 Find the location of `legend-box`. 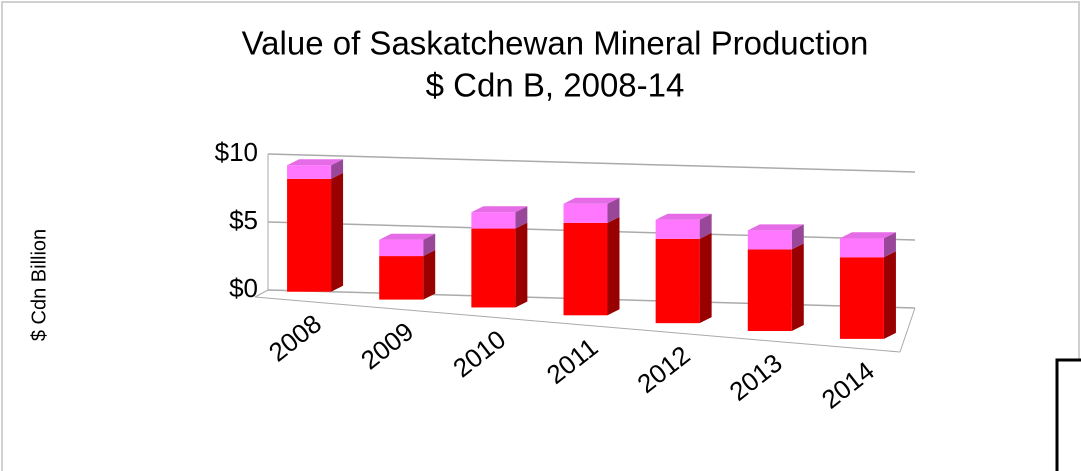

legend-box is located at coordinates (1068, 414).